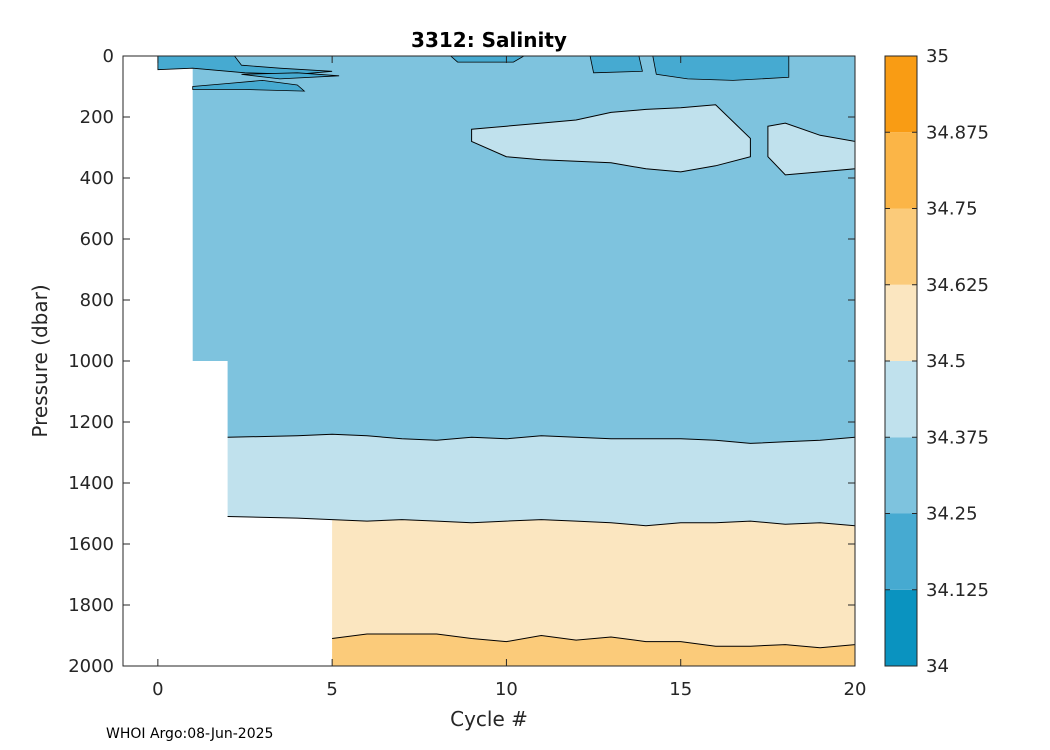  Describe the element at coordinates (157, 689) in the screenshot. I see `x-tick-label: 0` at that location.